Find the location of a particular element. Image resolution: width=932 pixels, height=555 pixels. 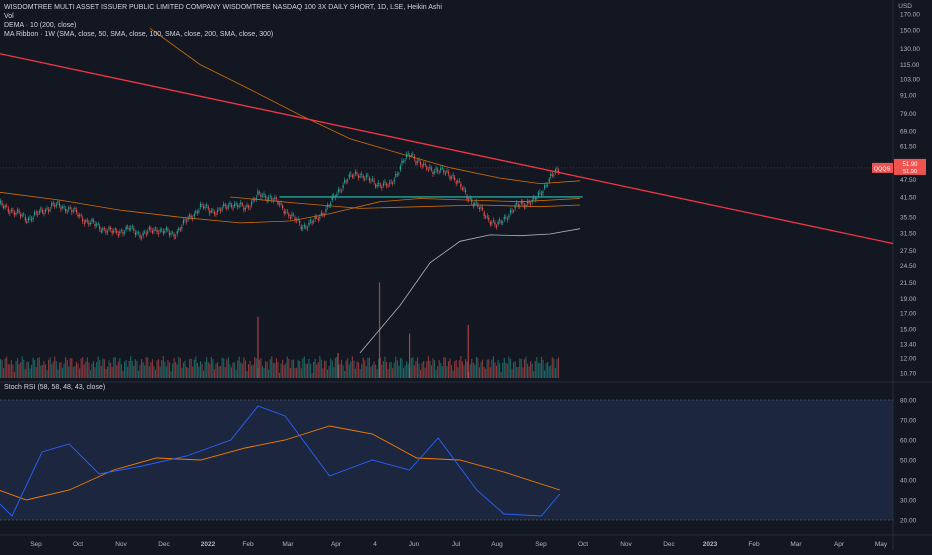

time-tick-label: May is located at coordinates (881, 544).